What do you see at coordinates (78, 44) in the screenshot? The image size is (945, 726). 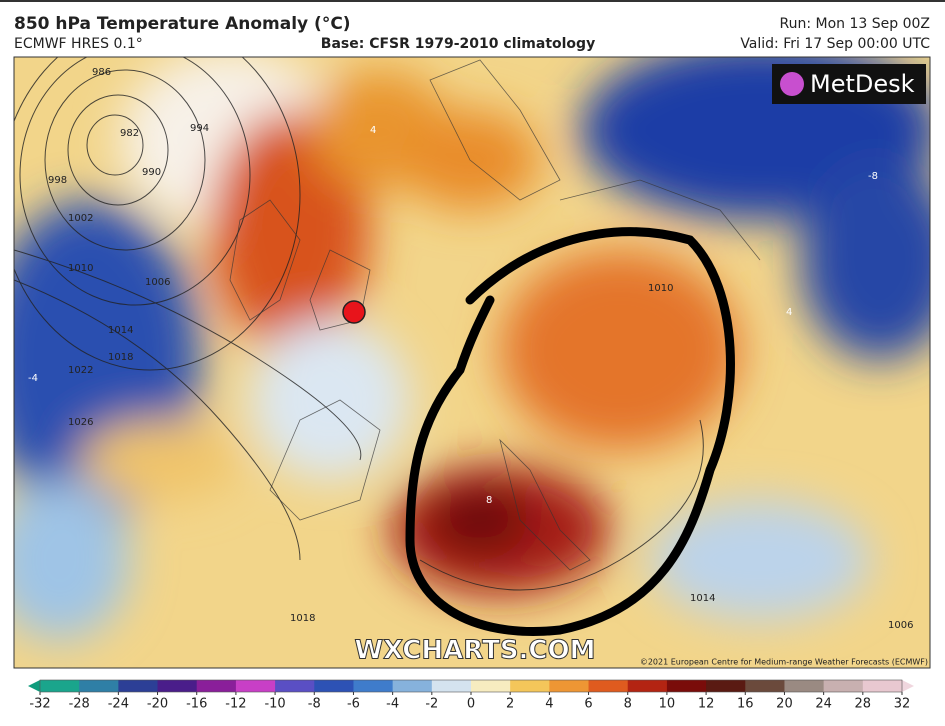 I see `model: ECMWF HRES 0.1°` at bounding box center [78, 44].